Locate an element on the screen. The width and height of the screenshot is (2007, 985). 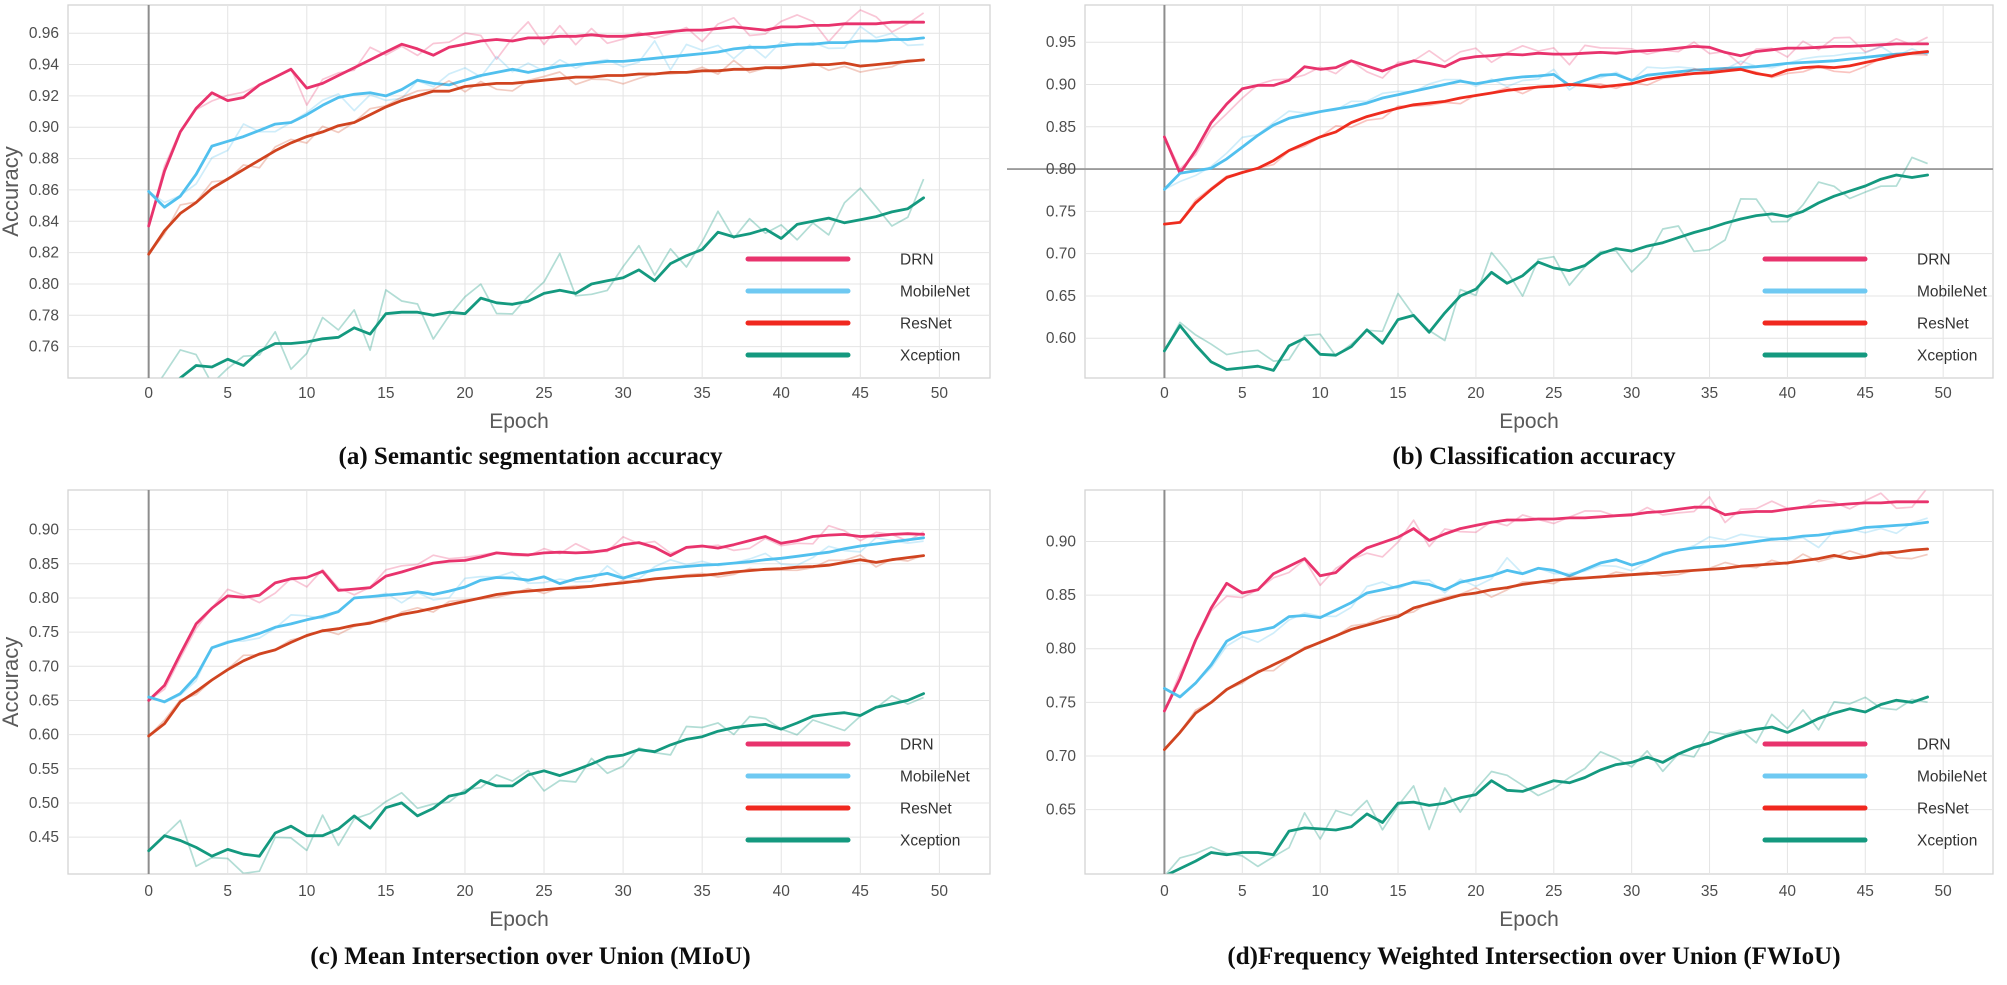
y-tick-label: 0.55 is located at coordinates (44, 769).